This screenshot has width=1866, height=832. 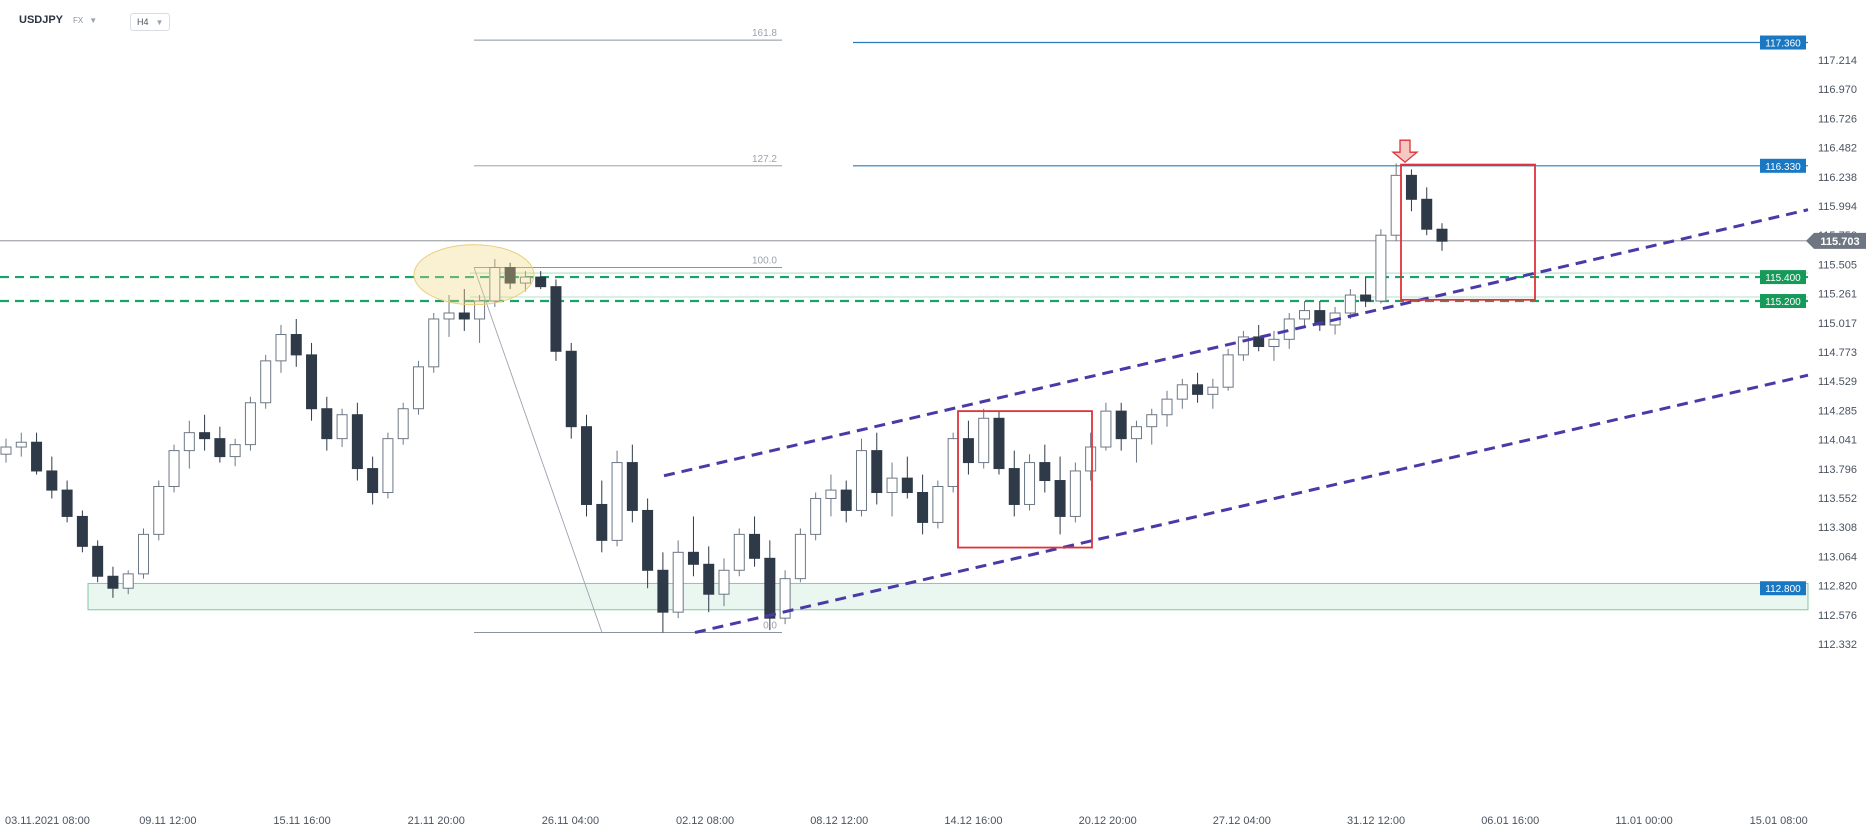 What do you see at coordinates (167, 821) in the screenshot?
I see `x-tick-label: 09.11 12:00` at bounding box center [167, 821].